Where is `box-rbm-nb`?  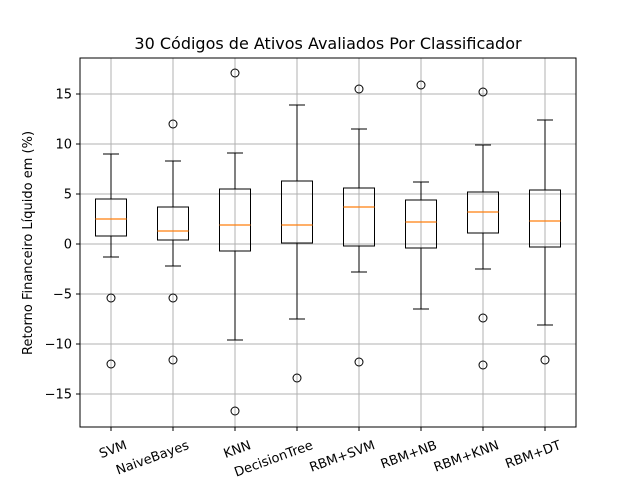 box-rbm-nb is located at coordinates (421, 195).